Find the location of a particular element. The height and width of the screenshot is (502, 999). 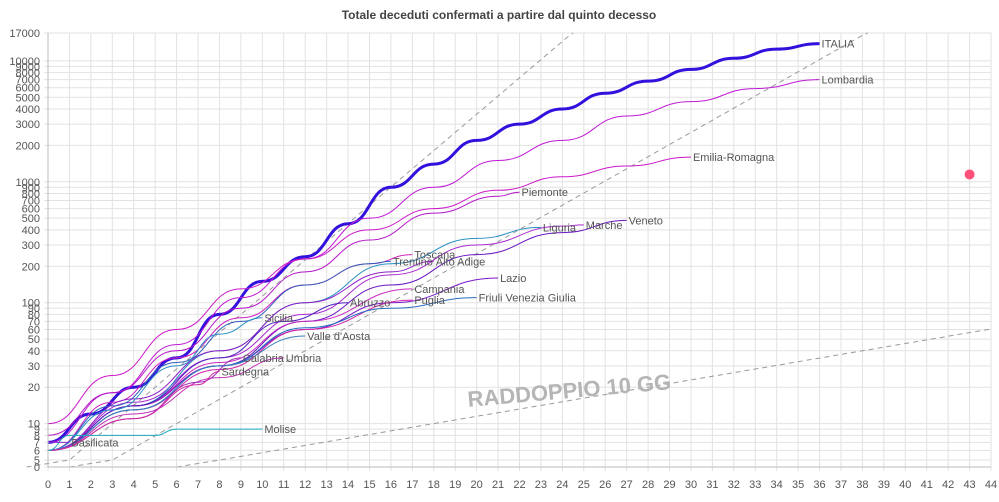

y-tick-label: 2000 is located at coordinates (28, 146).